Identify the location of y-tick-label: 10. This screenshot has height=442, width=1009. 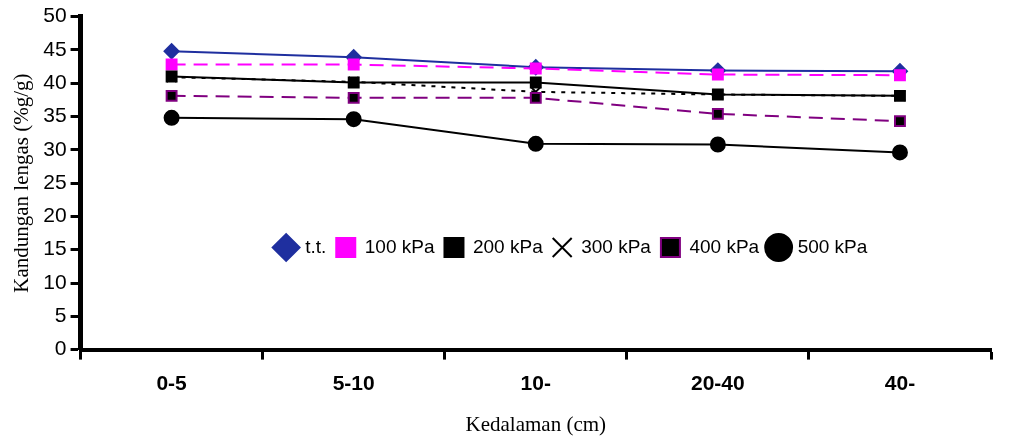
(55, 281).